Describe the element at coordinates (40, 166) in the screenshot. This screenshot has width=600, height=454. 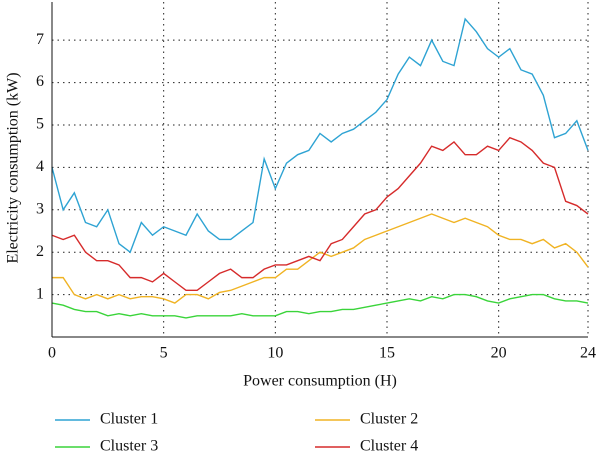
I see `y-tick-label: 4` at that location.